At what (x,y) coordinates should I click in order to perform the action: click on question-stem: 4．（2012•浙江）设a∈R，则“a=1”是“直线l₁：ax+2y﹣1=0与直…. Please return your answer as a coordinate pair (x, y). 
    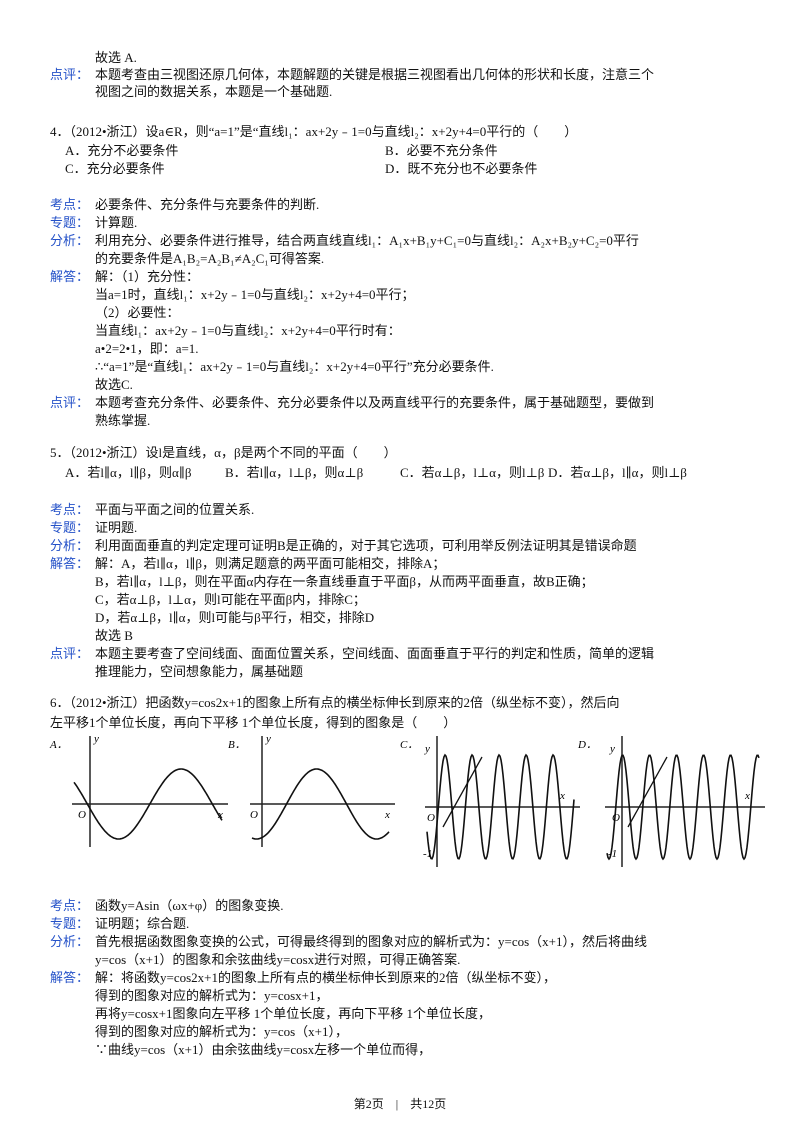
    Looking at the image, I should click on (314, 131).